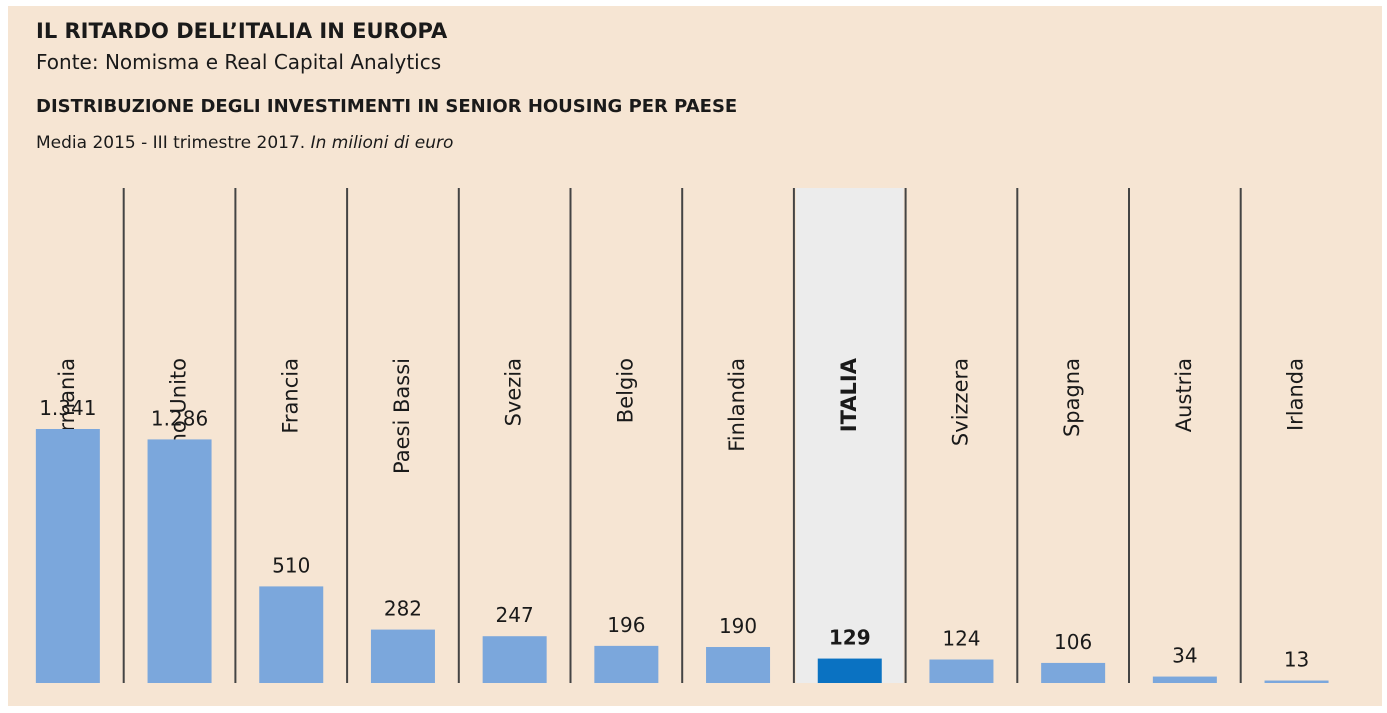 The width and height of the screenshot is (1387, 713). I want to click on category-label: Paesi Bassi, so click(402, 416).